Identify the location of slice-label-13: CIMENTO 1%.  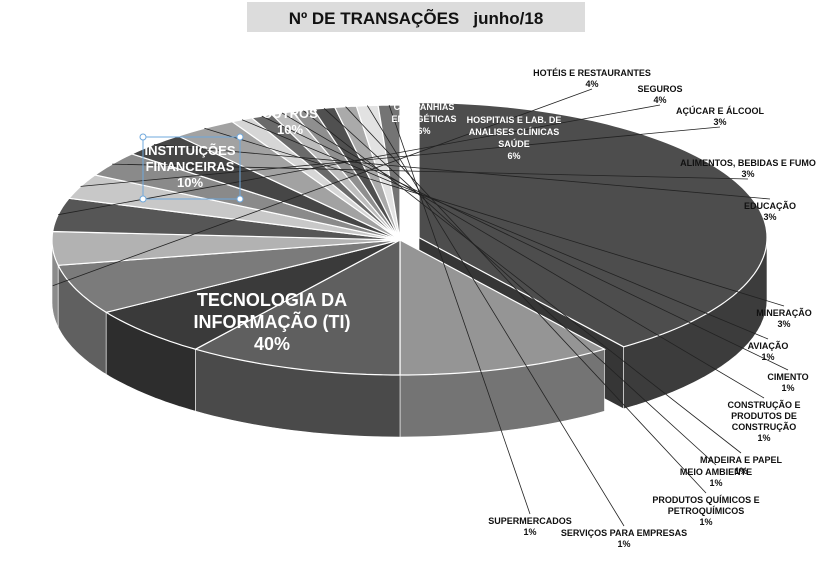
(787, 382).